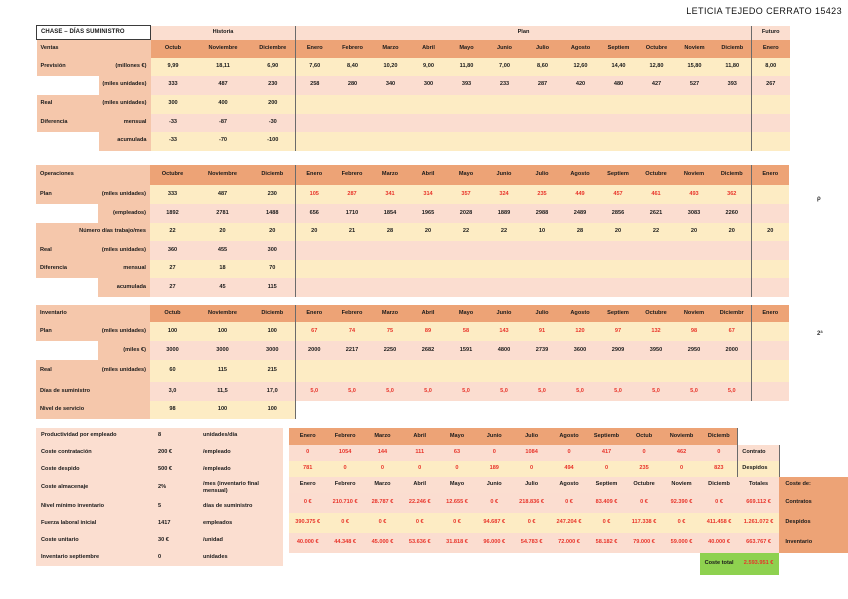 This screenshot has height=599, width=848. I want to click on cell: 8,40, so click(352, 66).